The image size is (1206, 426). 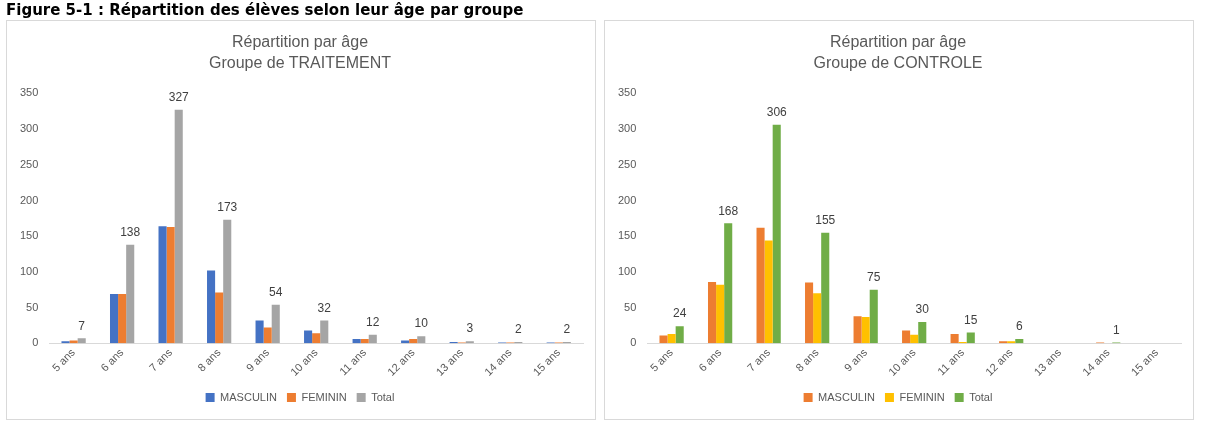 I want to click on data-label: 138, so click(x=130, y=232).